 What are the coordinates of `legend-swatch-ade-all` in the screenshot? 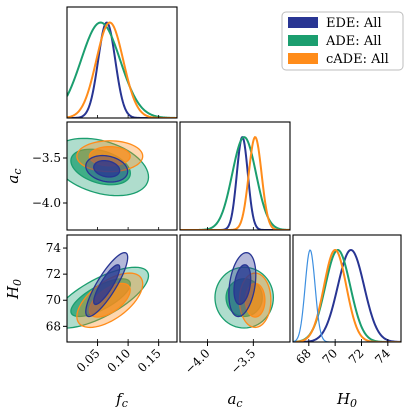 It's located at (303, 40).